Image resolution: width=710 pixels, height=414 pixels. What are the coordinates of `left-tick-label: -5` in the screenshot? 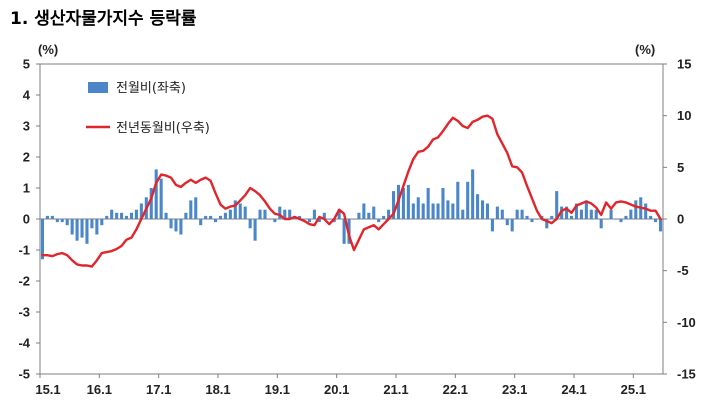 It's located at (24, 374).